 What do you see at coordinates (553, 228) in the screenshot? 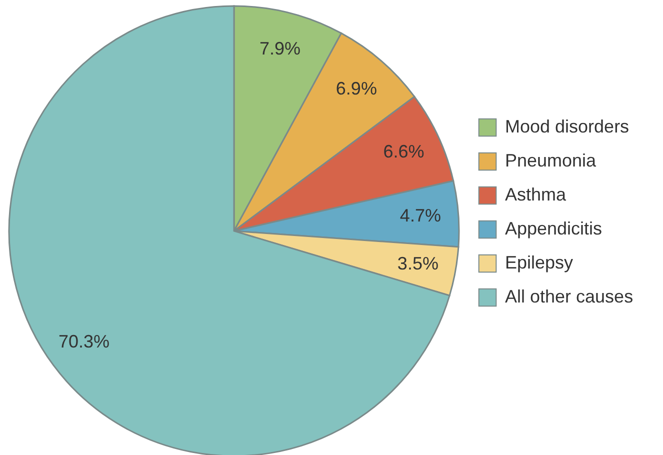
I see `legend-label: Appendicitis` at bounding box center [553, 228].